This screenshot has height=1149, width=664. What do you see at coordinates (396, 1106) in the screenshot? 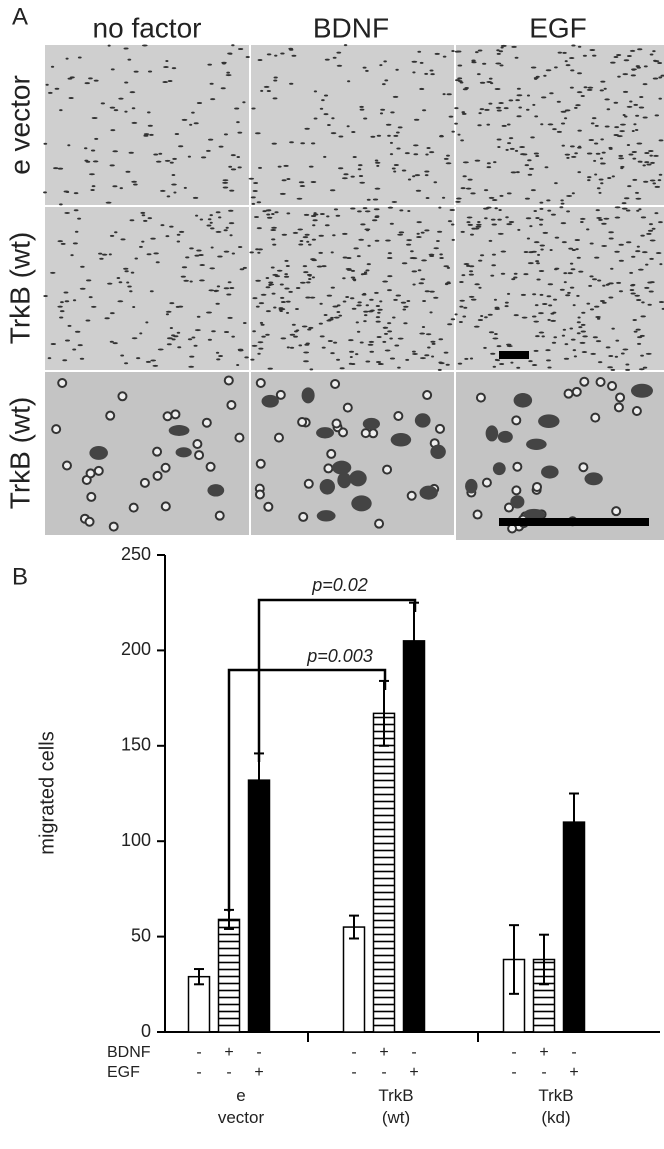
I see `x-tick-label: TrkB (wt)` at bounding box center [396, 1106].